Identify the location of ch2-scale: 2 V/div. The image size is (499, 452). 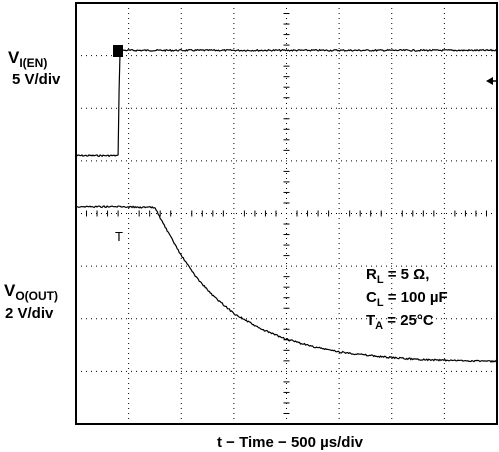
(29, 313).